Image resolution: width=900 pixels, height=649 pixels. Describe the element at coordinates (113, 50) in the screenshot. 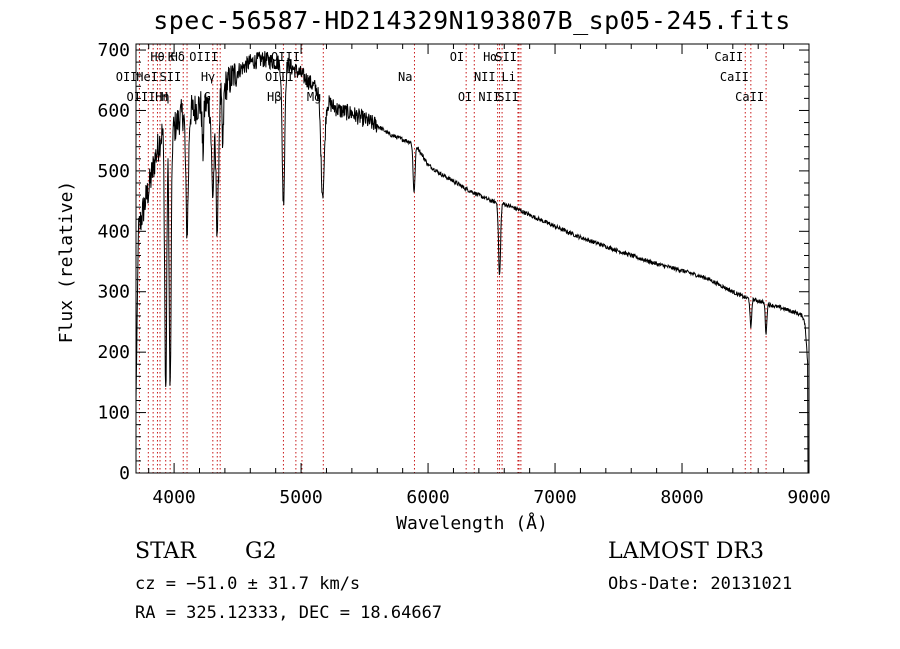

I see `y-tick-label: 700` at that location.